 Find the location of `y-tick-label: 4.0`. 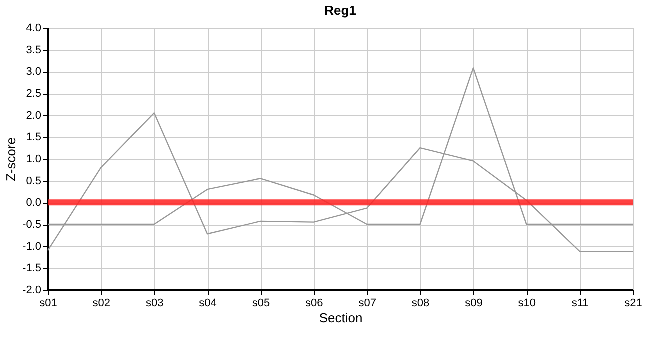

y-tick-label: 4.0 is located at coordinates (34, 28).